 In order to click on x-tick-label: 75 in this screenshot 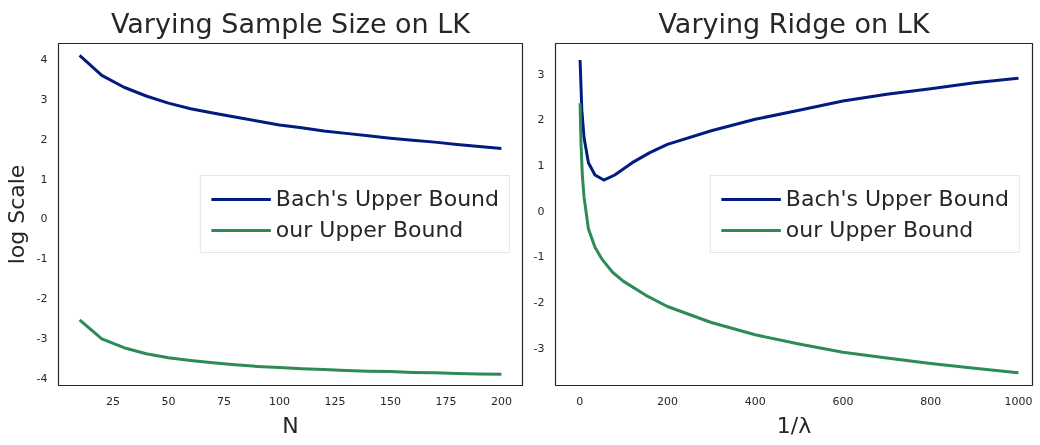, I will do `click(223, 401)`.